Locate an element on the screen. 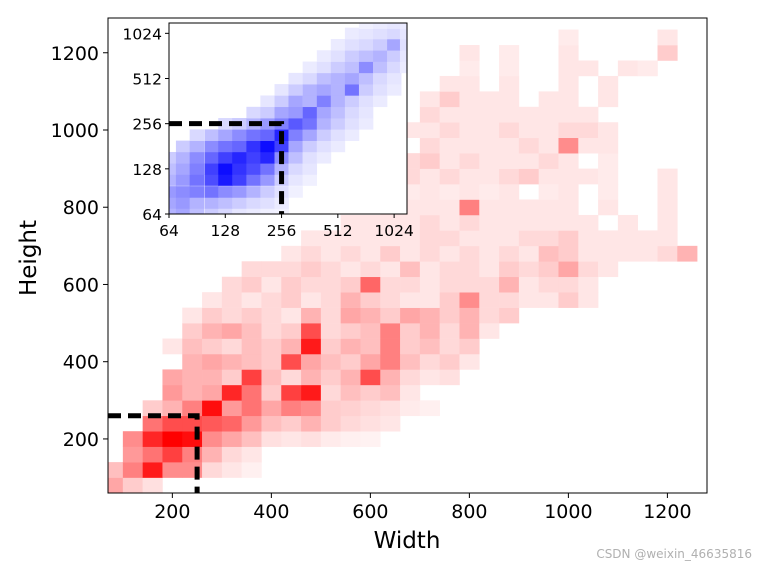 The height and width of the screenshot is (568, 768). x-tick-label: 1200 is located at coordinates (667, 512).